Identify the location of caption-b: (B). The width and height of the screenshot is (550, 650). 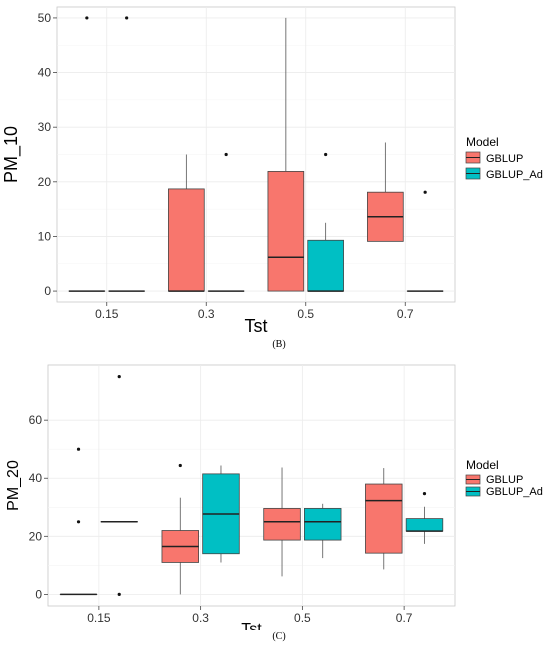
(279, 344).